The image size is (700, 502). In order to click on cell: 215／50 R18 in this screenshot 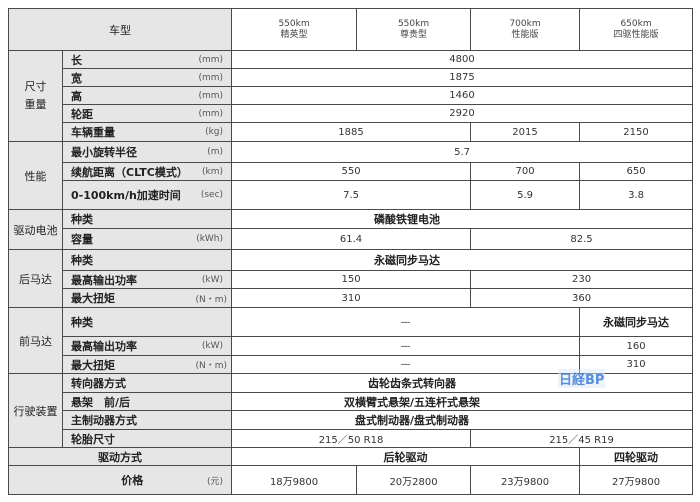, I will do `click(351, 438)`.